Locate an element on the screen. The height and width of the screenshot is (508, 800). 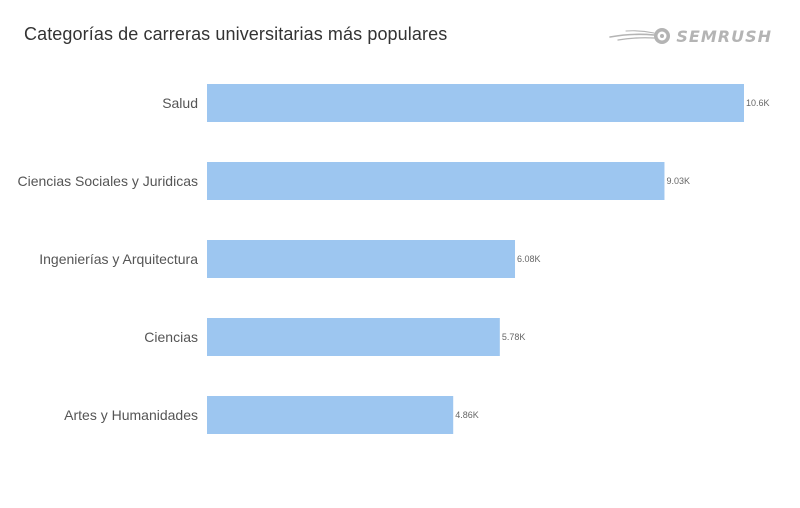
value-label: 6.08K is located at coordinates (529, 259).